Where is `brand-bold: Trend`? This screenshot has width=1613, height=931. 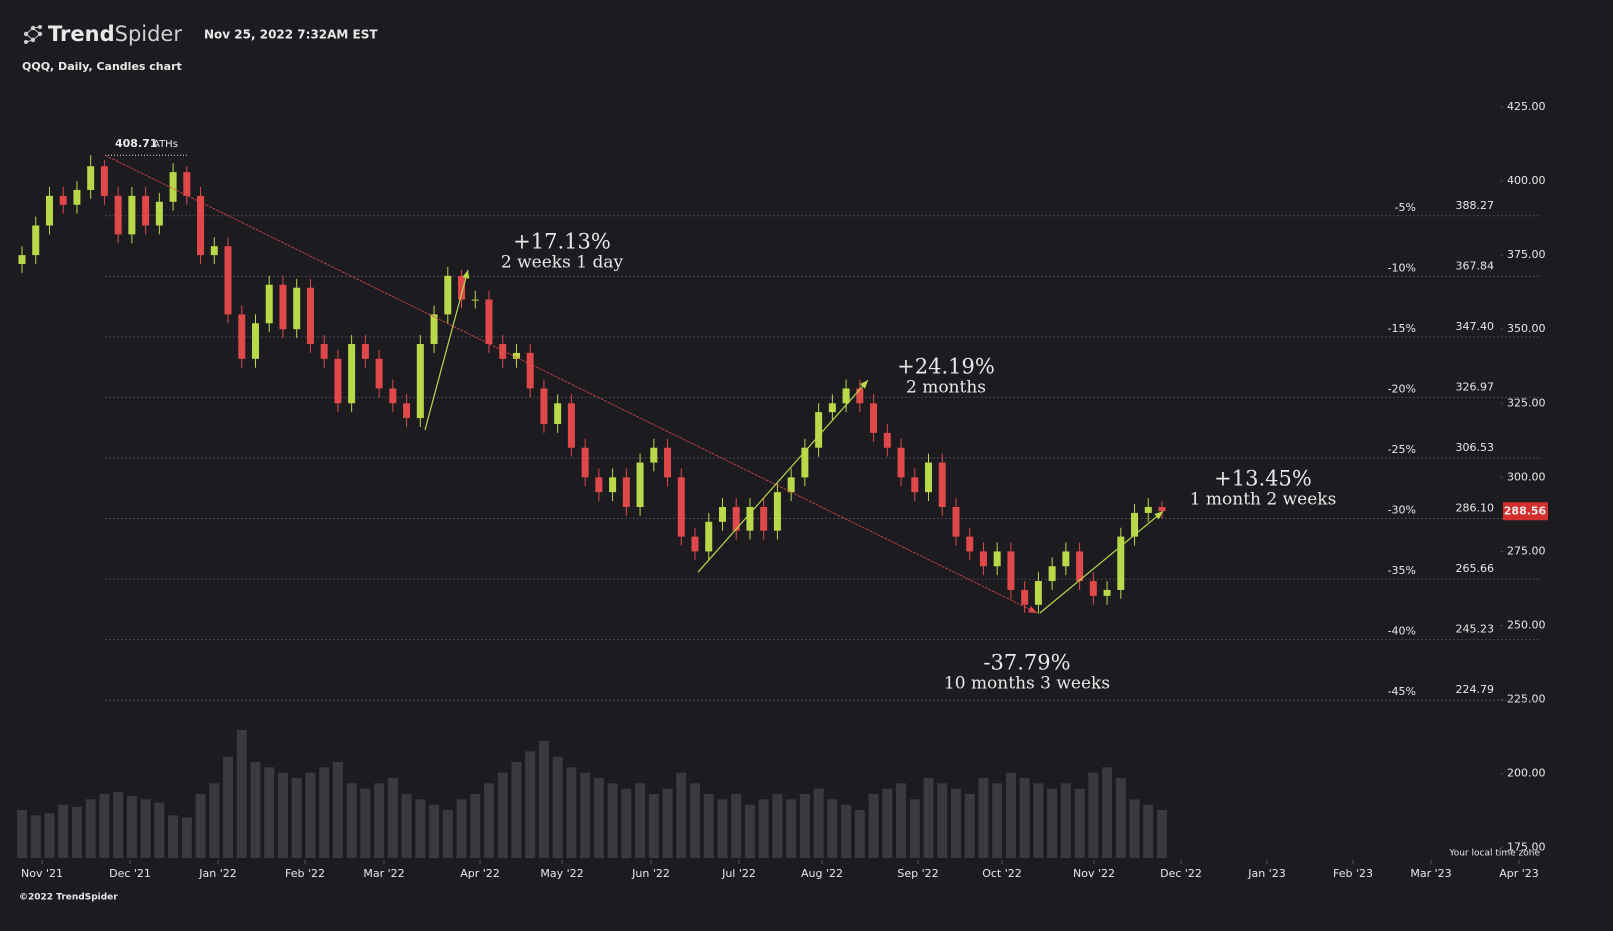
brand-bold: Trend is located at coordinates (81, 34).